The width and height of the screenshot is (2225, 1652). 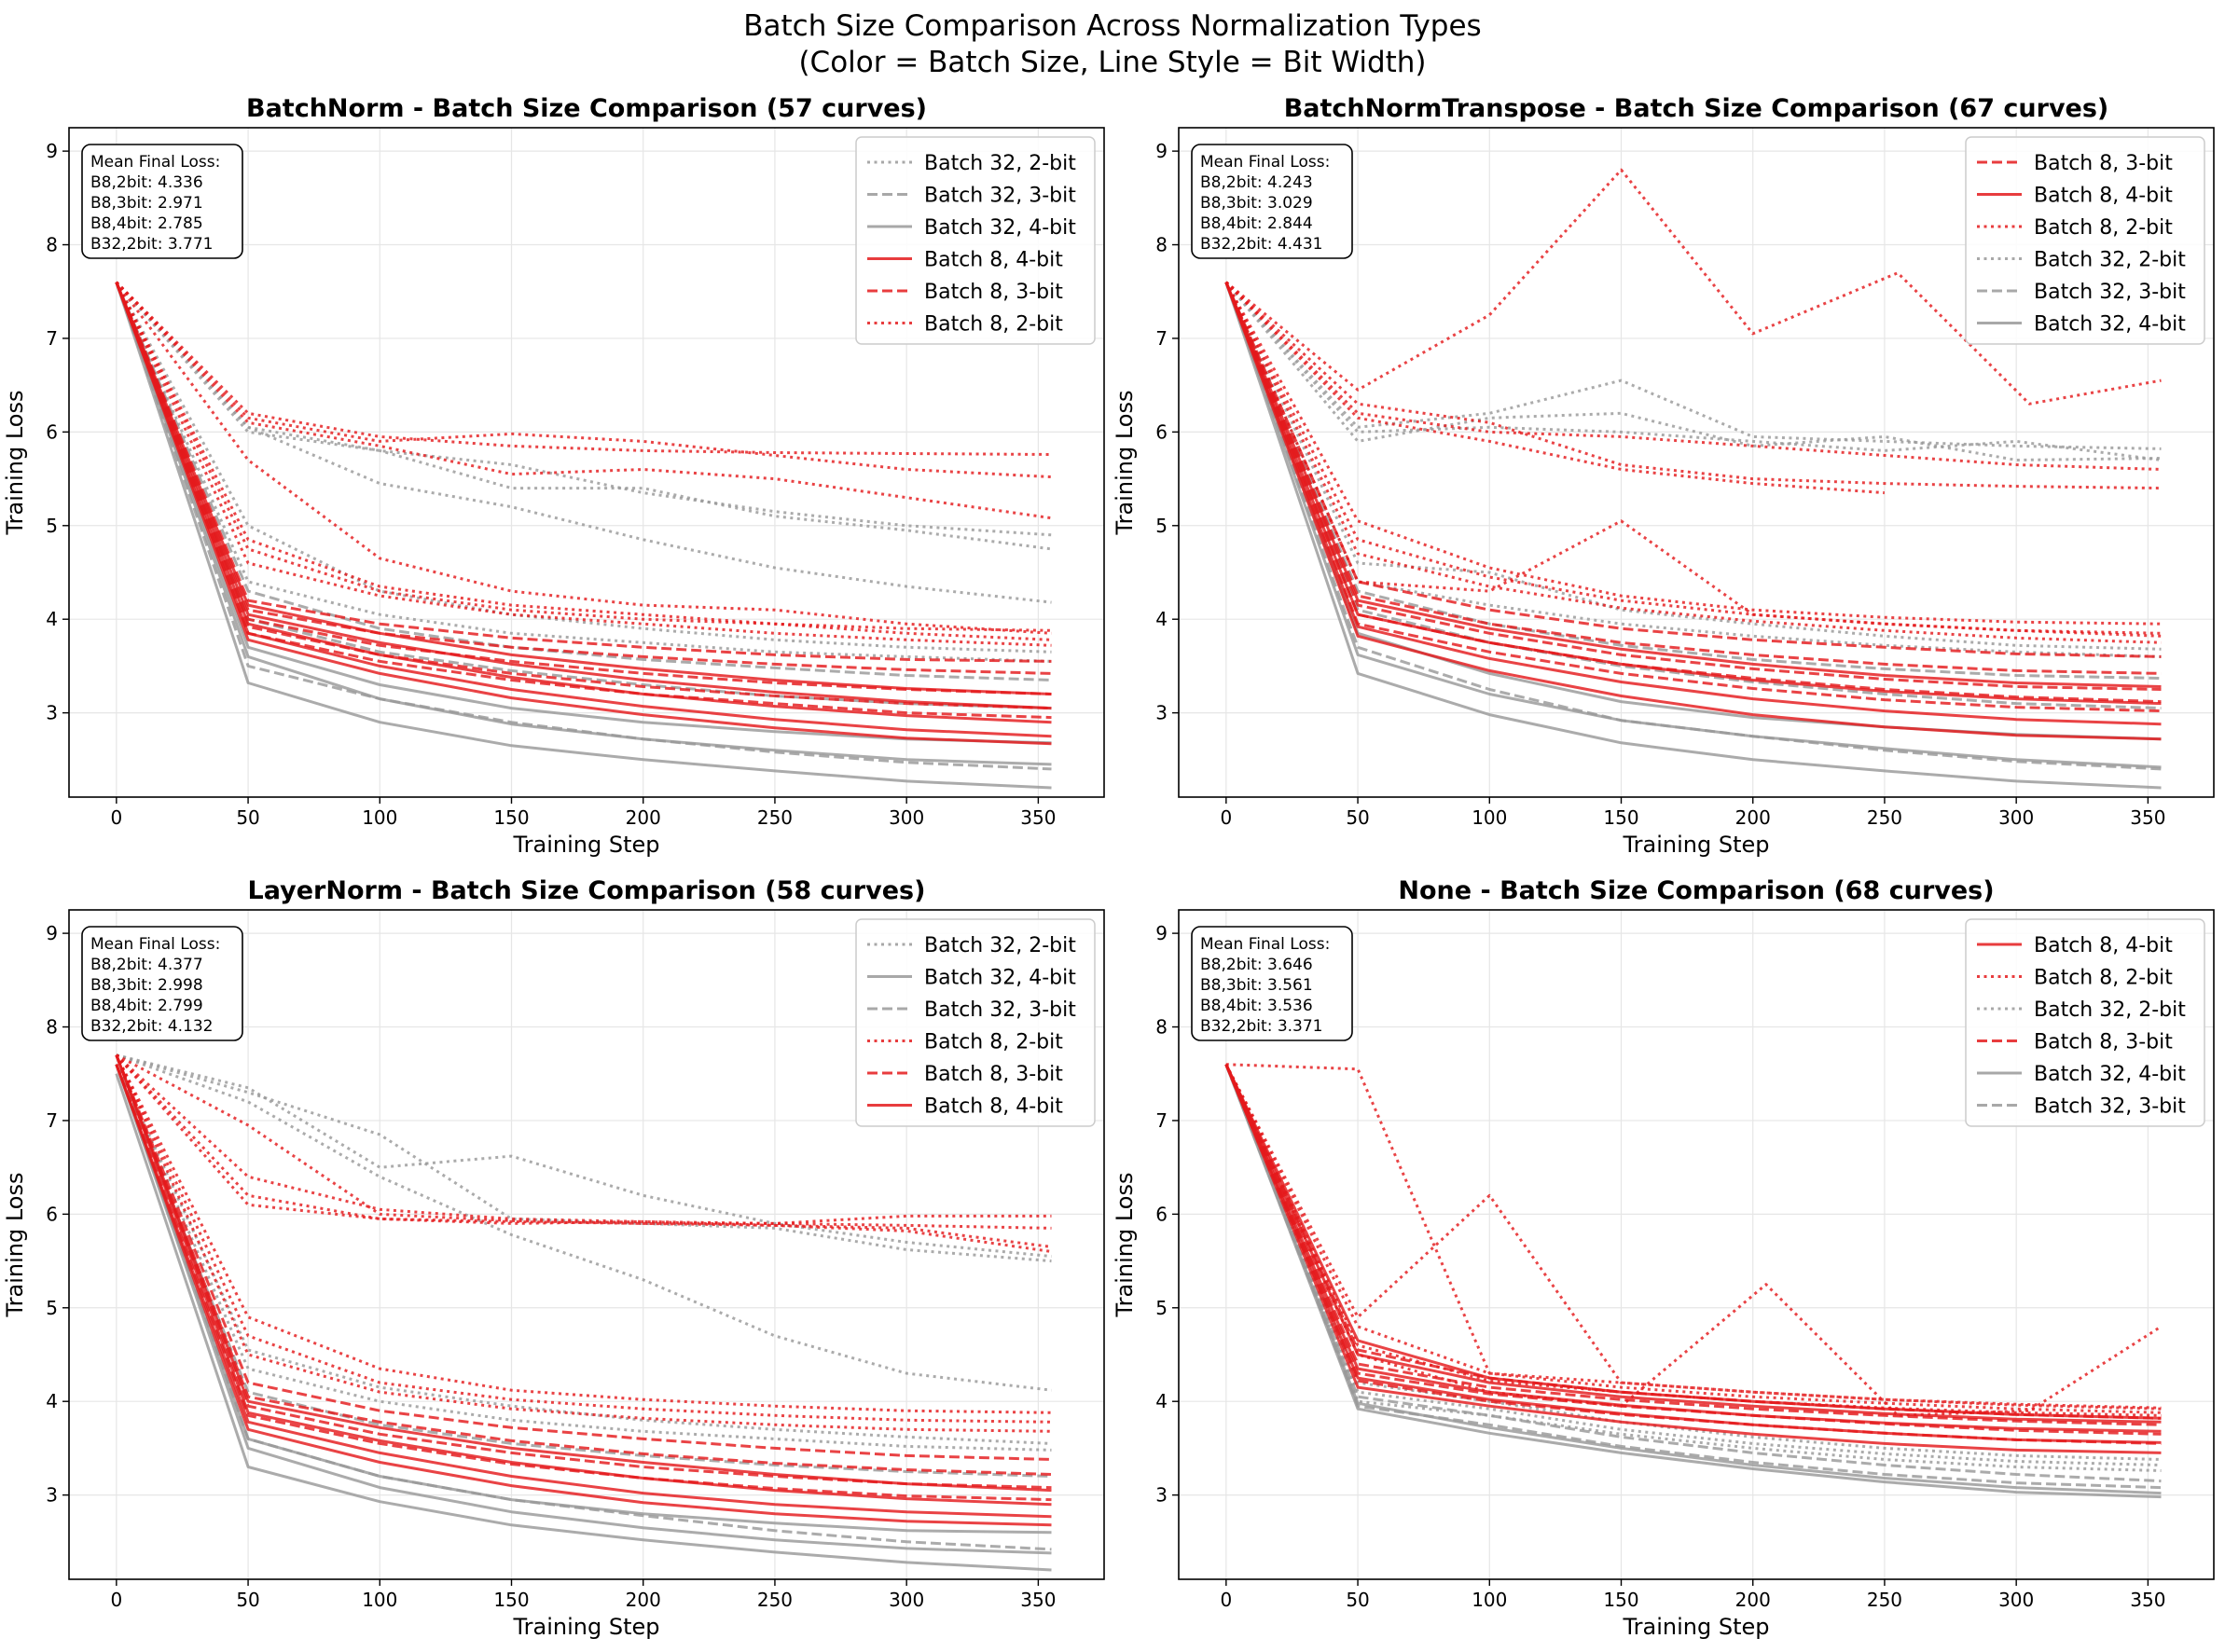 I want to click on x-tick-label: 150, so click(x=511, y=818).